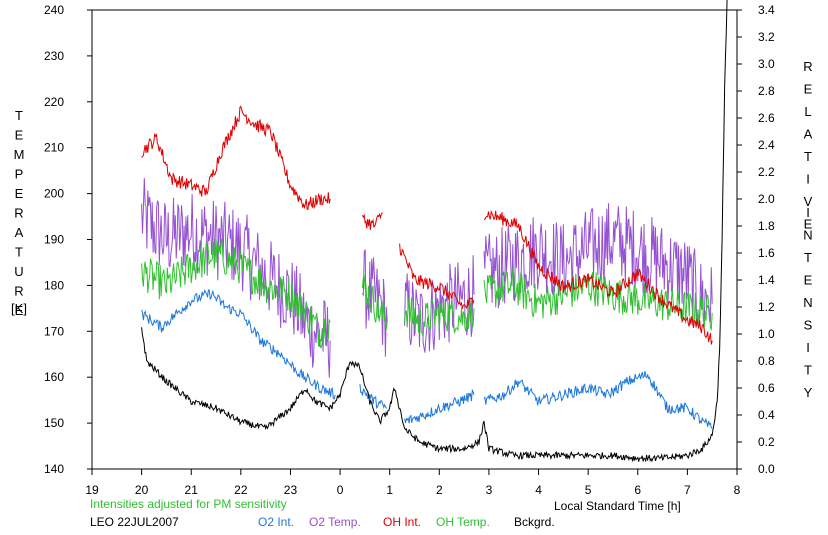 This screenshot has height=535, width=828. What do you see at coordinates (192, 490) in the screenshot?
I see `x-tick-label: 21` at bounding box center [192, 490].